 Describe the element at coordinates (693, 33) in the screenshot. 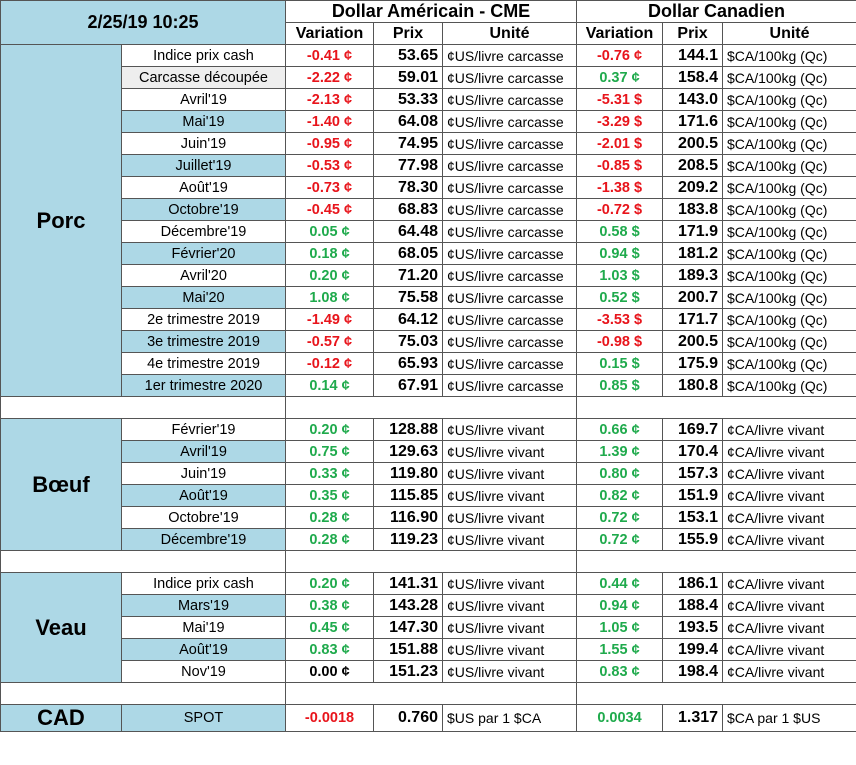

I see `cad-prix-header: Prix` at that location.